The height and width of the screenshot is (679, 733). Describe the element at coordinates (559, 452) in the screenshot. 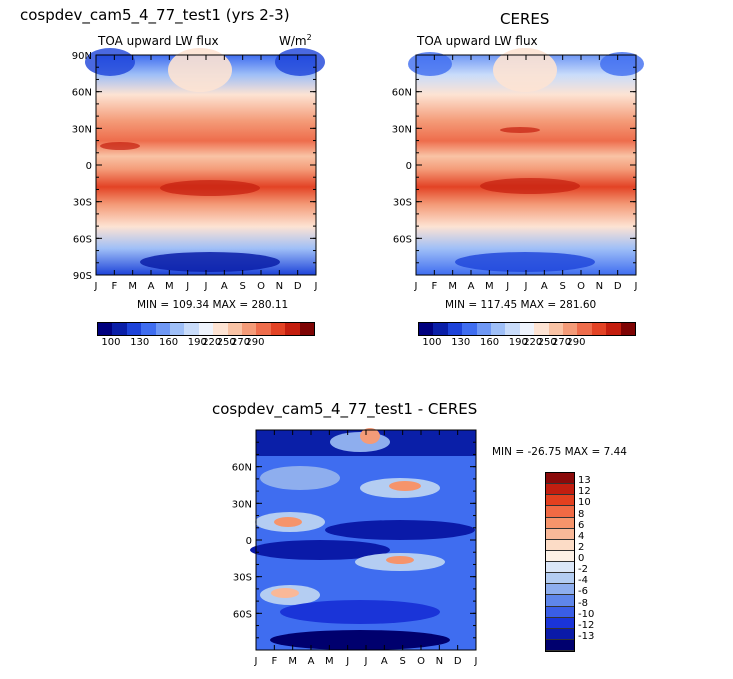

I see `panel3-stats: MIN = -26.75 MAX = 7.44` at that location.